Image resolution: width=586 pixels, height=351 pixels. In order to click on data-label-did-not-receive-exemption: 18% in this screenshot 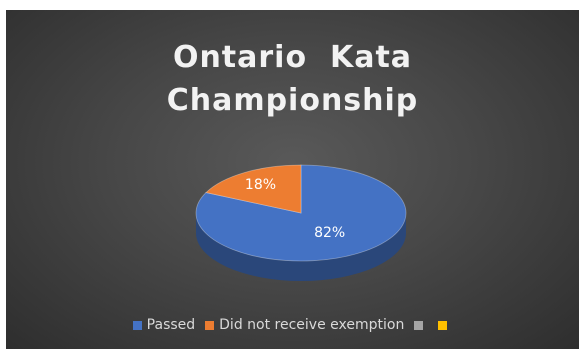, I will do `click(260, 185)`.